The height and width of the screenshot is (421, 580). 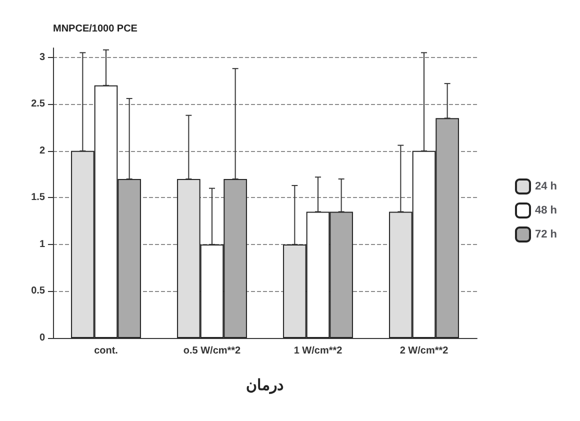 I want to click on y-tick-label: 0.5, so click(x=38, y=291).